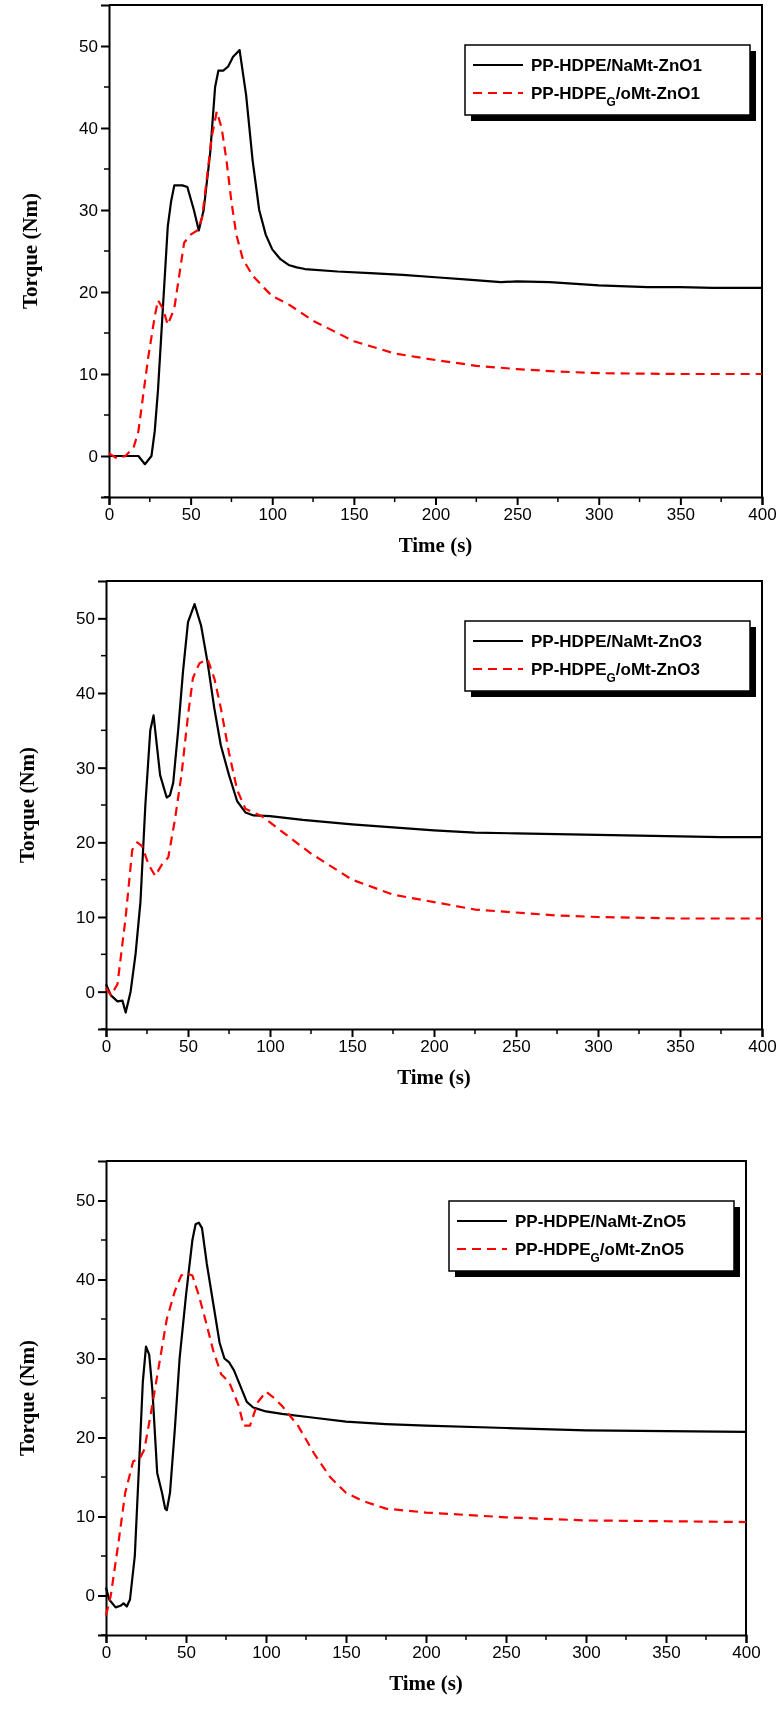  What do you see at coordinates (600, 1221) in the screenshot?
I see `legend-label: PP-HDPE/NaMt-ZnO5` at bounding box center [600, 1221].